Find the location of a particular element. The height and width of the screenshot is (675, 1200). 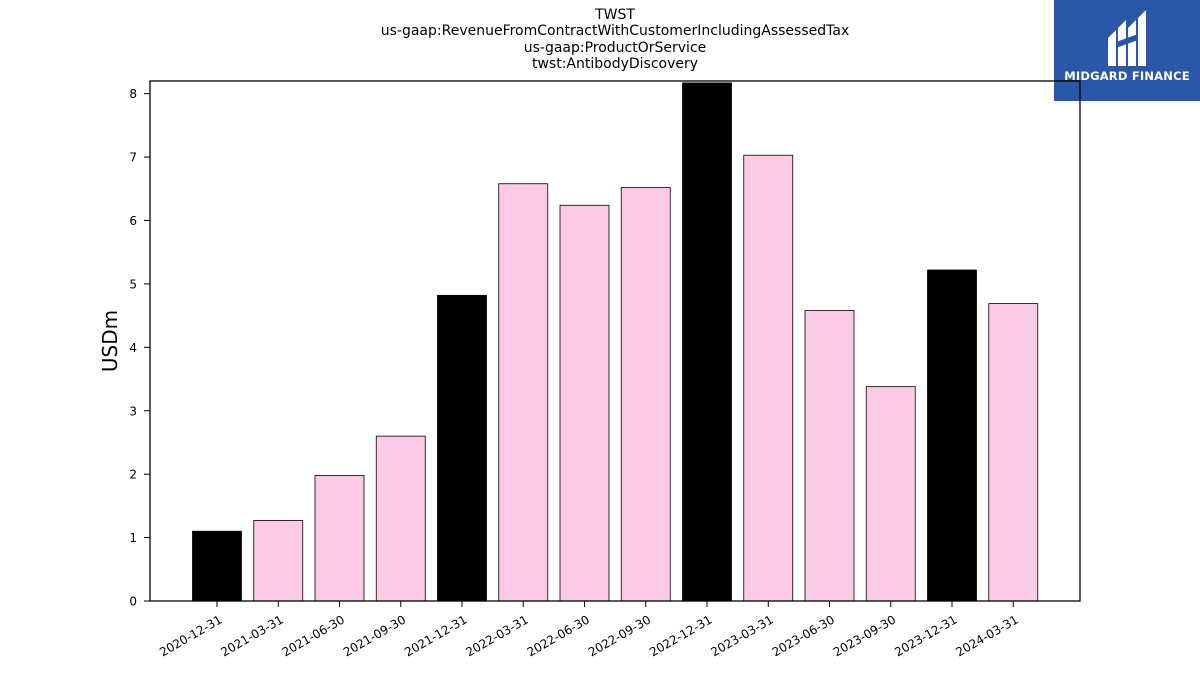

x-tick-label: 2021-03-31 is located at coordinates (251, 635).